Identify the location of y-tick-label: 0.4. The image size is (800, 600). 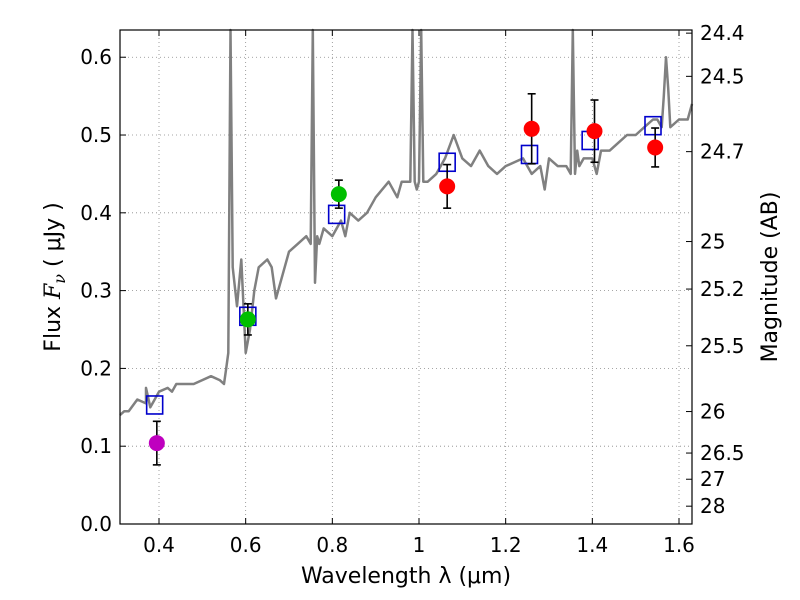
(96, 213).